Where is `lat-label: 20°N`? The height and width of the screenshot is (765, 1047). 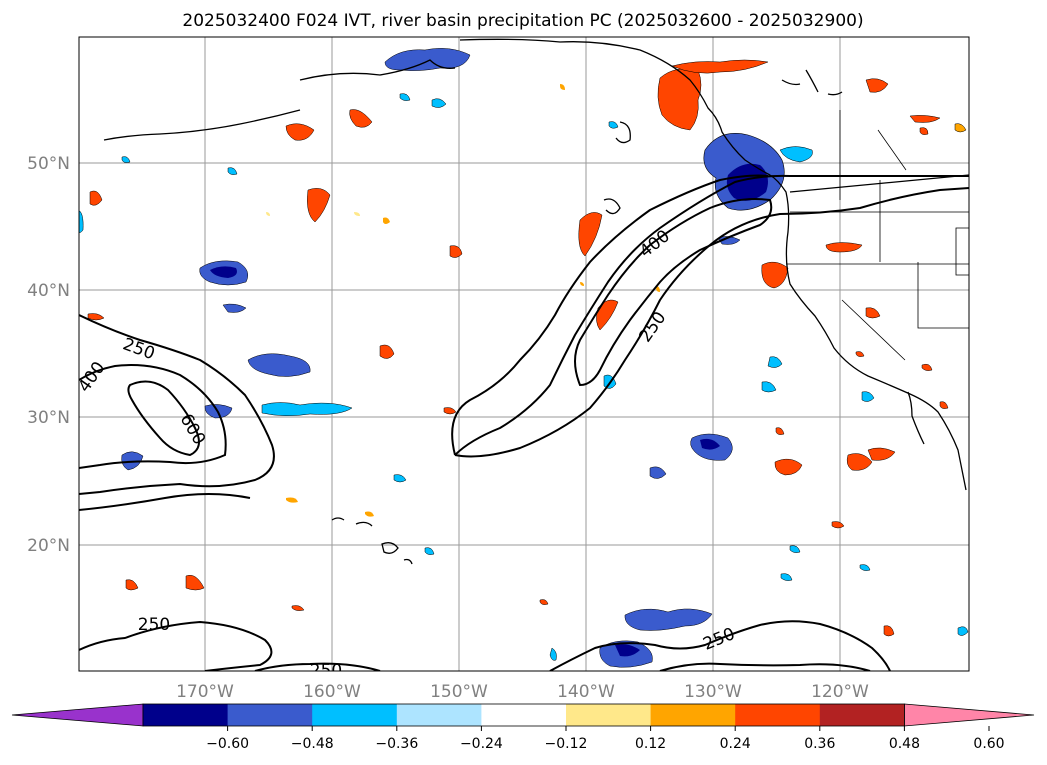 lat-label: 20°N is located at coordinates (48, 546).